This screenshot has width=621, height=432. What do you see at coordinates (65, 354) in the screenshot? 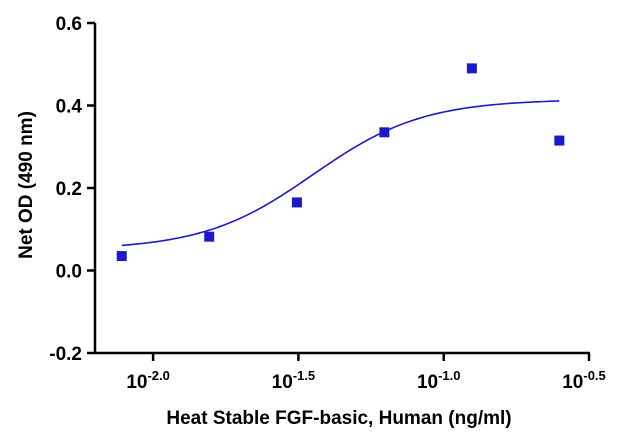
I see `y-tick-label: -0.2` at bounding box center [65, 354].